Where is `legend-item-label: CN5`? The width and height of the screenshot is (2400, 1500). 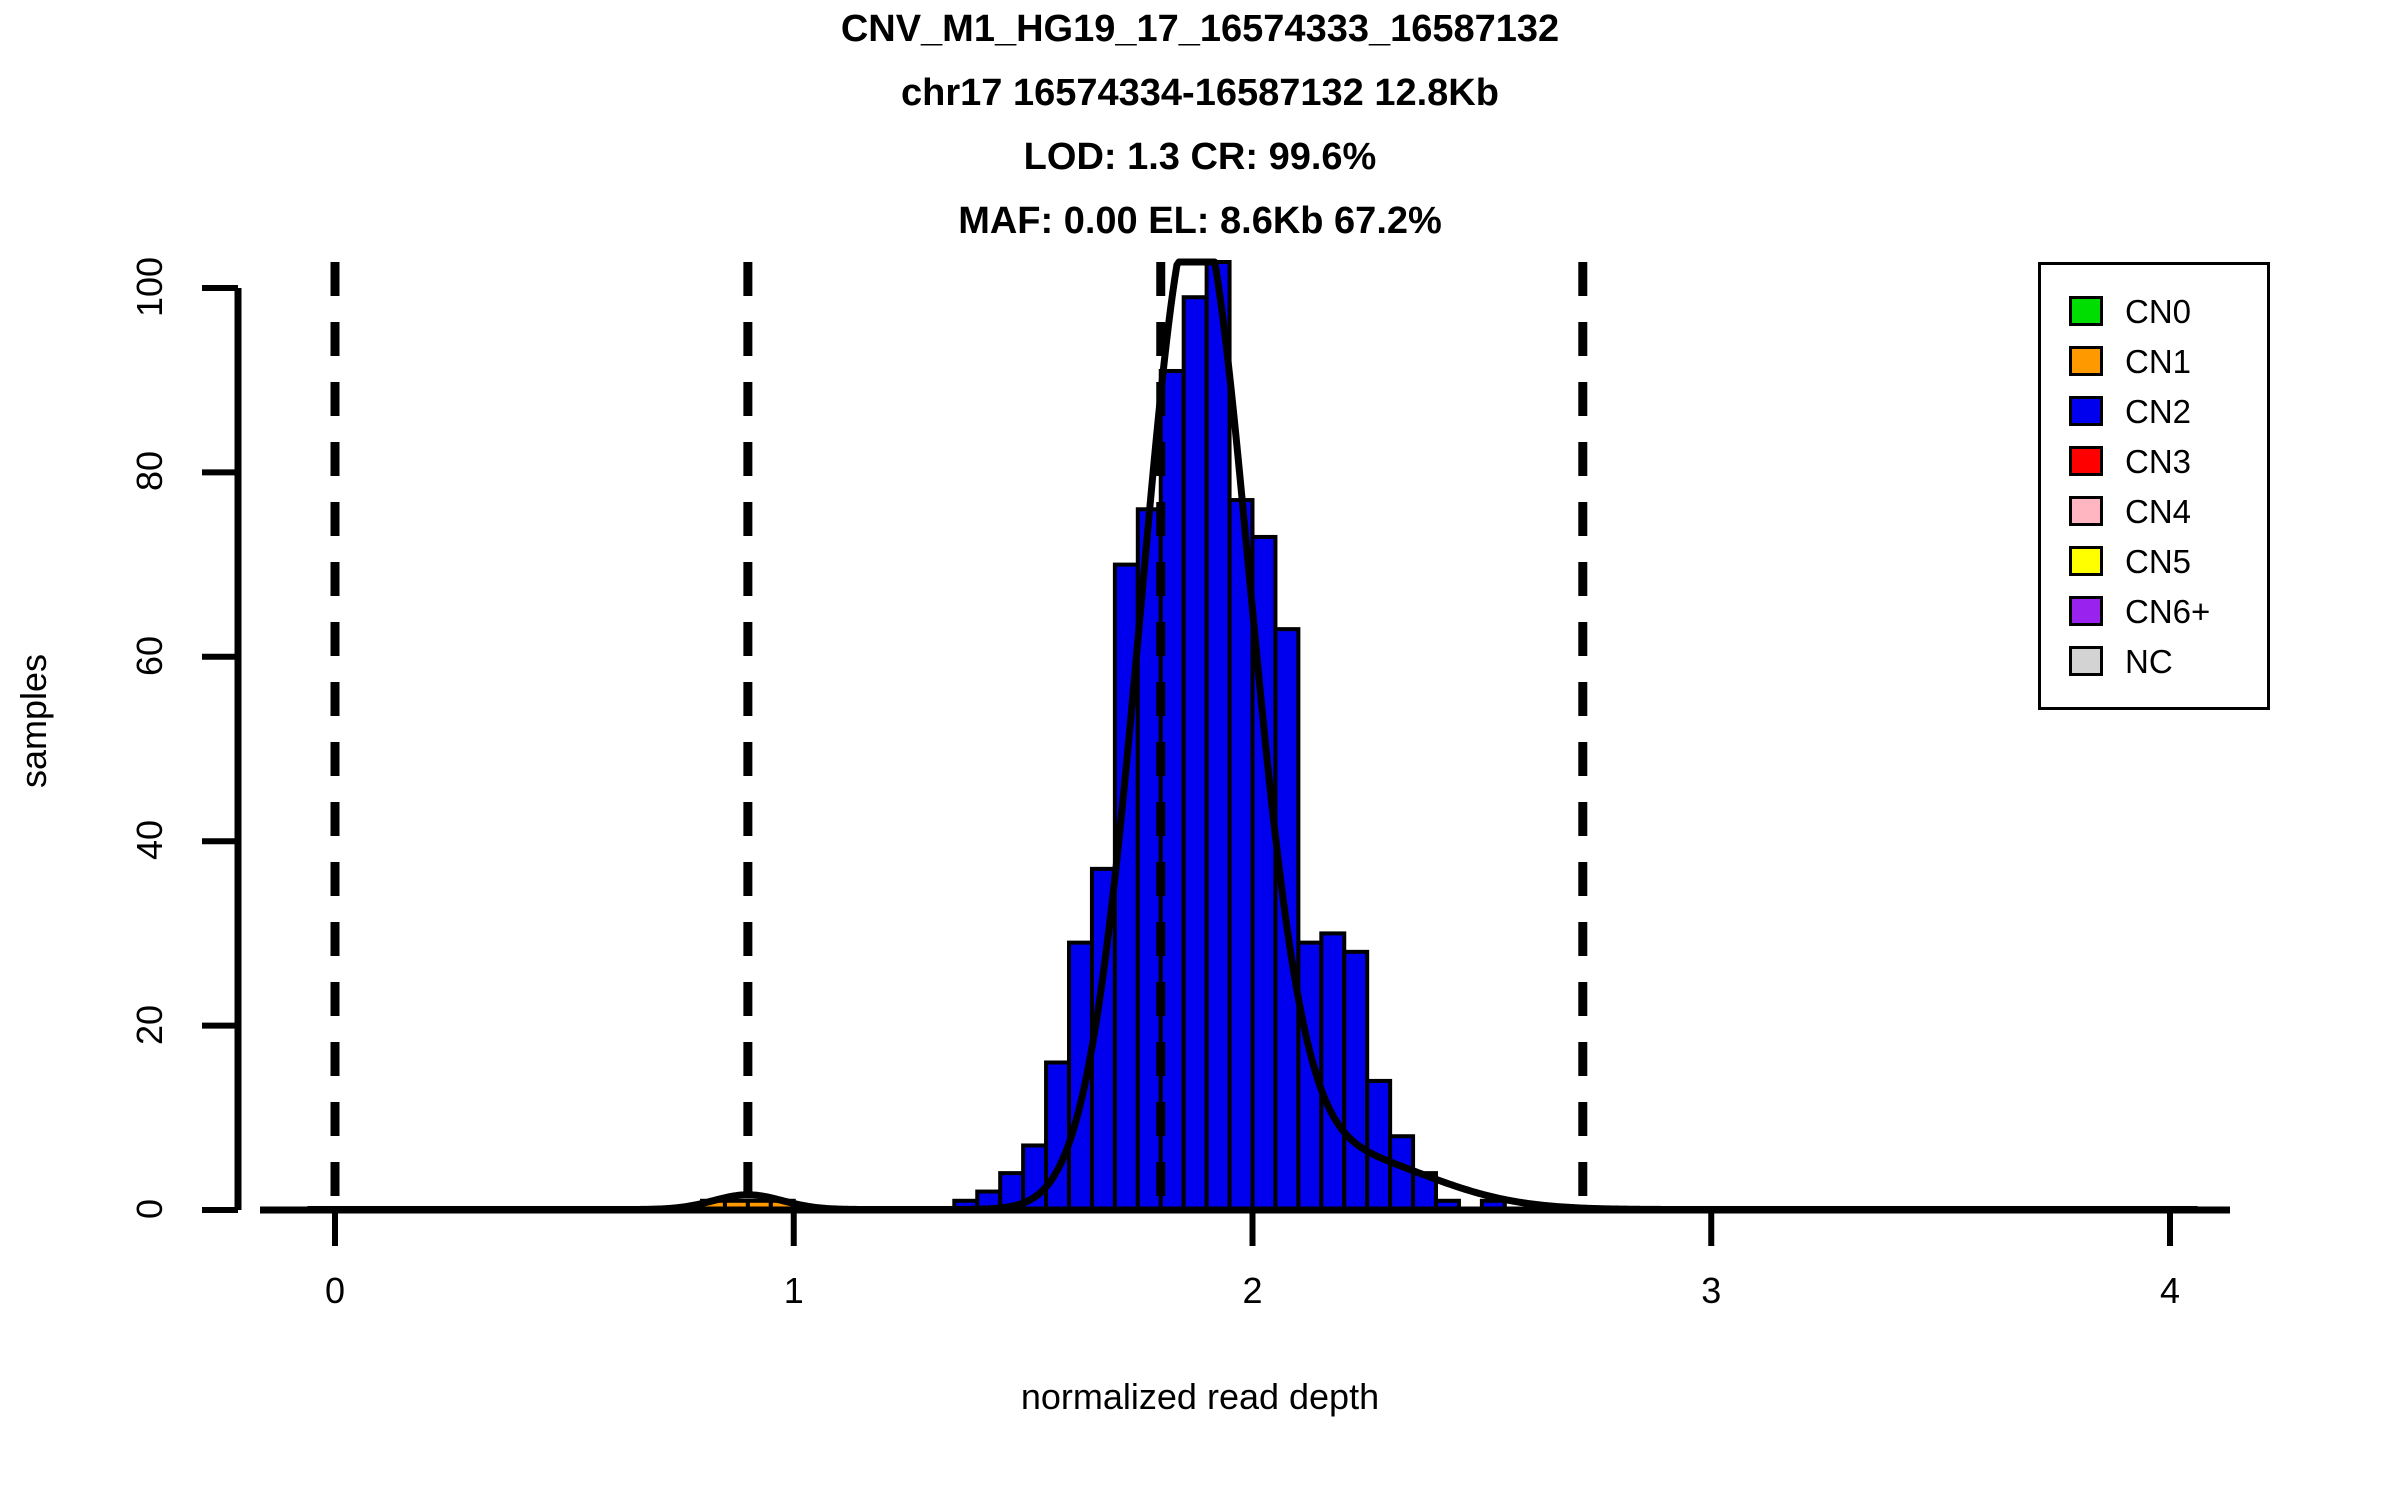
legend-item-label: CN5 is located at coordinates (2158, 561).